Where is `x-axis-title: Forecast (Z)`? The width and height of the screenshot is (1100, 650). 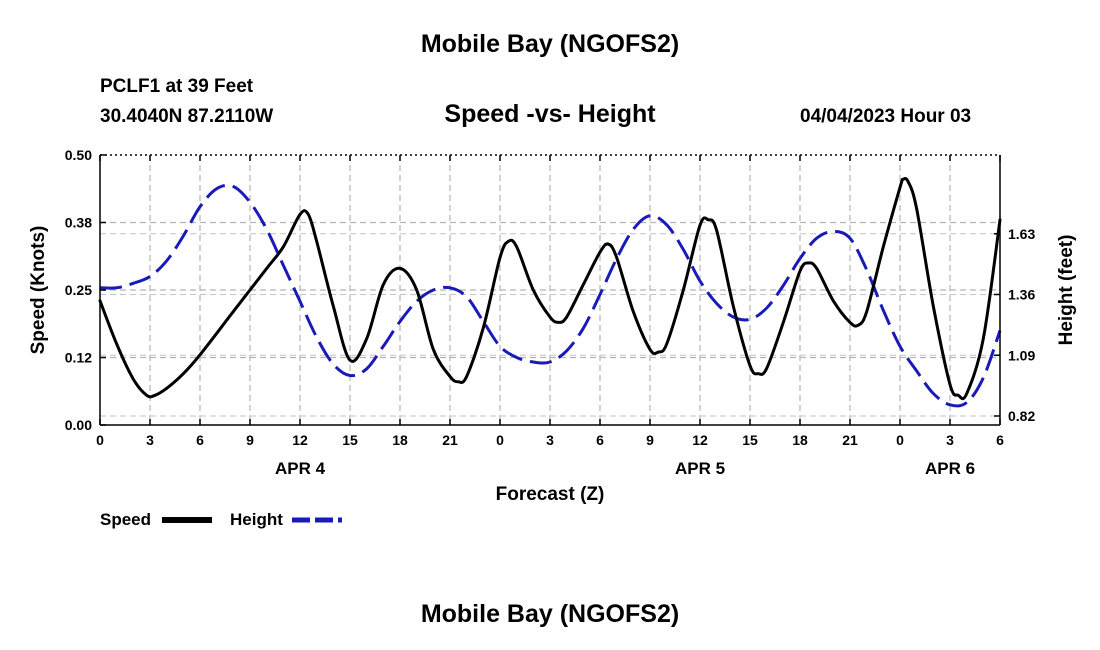 x-axis-title: Forecast (Z) is located at coordinates (550, 494).